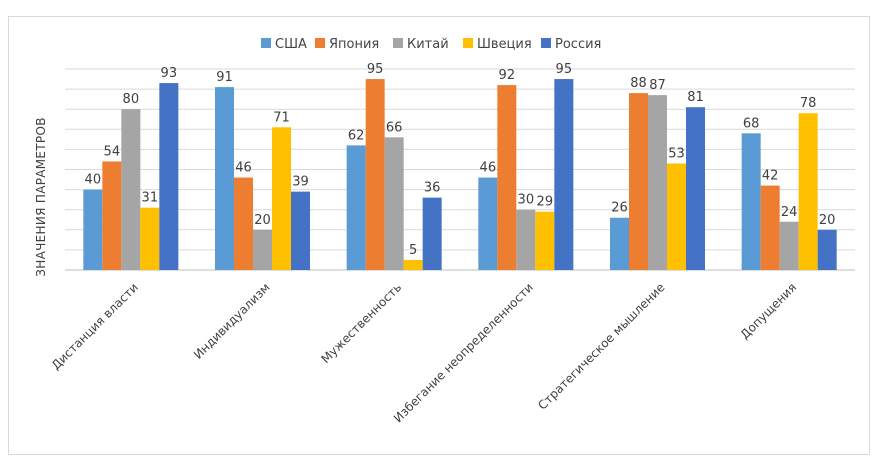 The height and width of the screenshot is (457, 872). What do you see at coordinates (578, 44) in the screenshot?
I see `legend-entry: Россия` at bounding box center [578, 44].